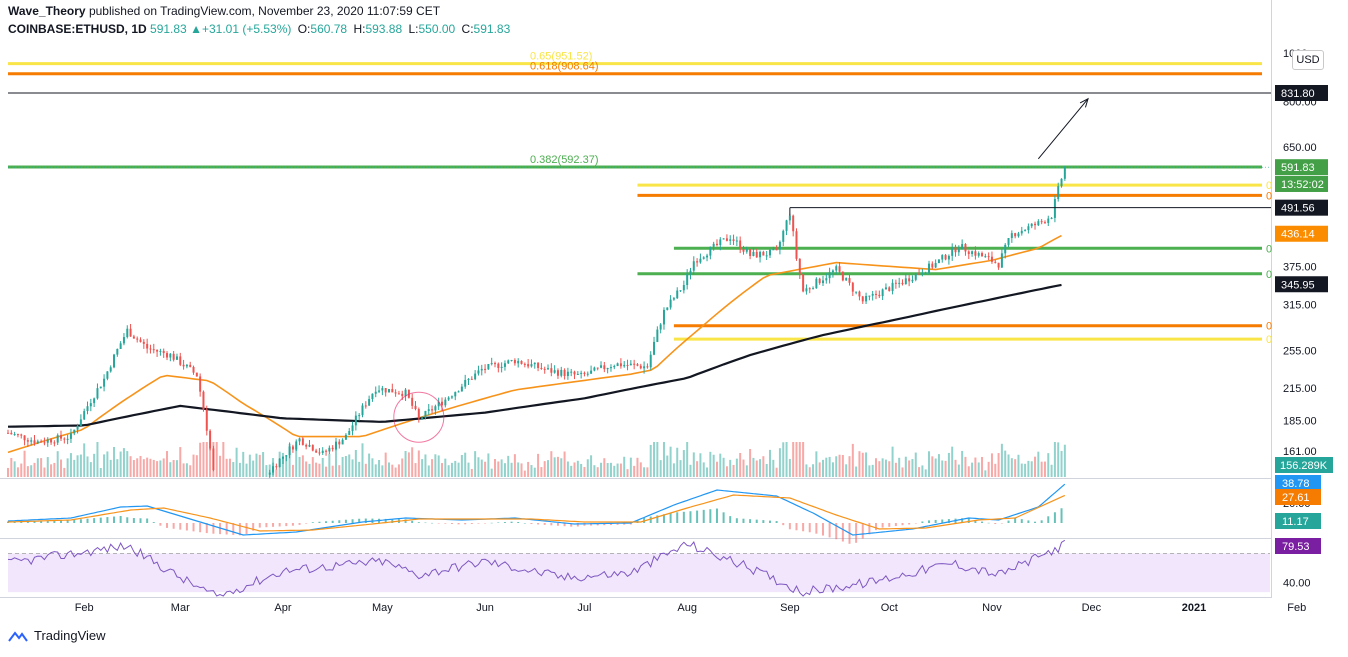 This screenshot has width=1348, height=657. What do you see at coordinates (419, 417) in the screenshot?
I see `highlight-circle` at bounding box center [419, 417].